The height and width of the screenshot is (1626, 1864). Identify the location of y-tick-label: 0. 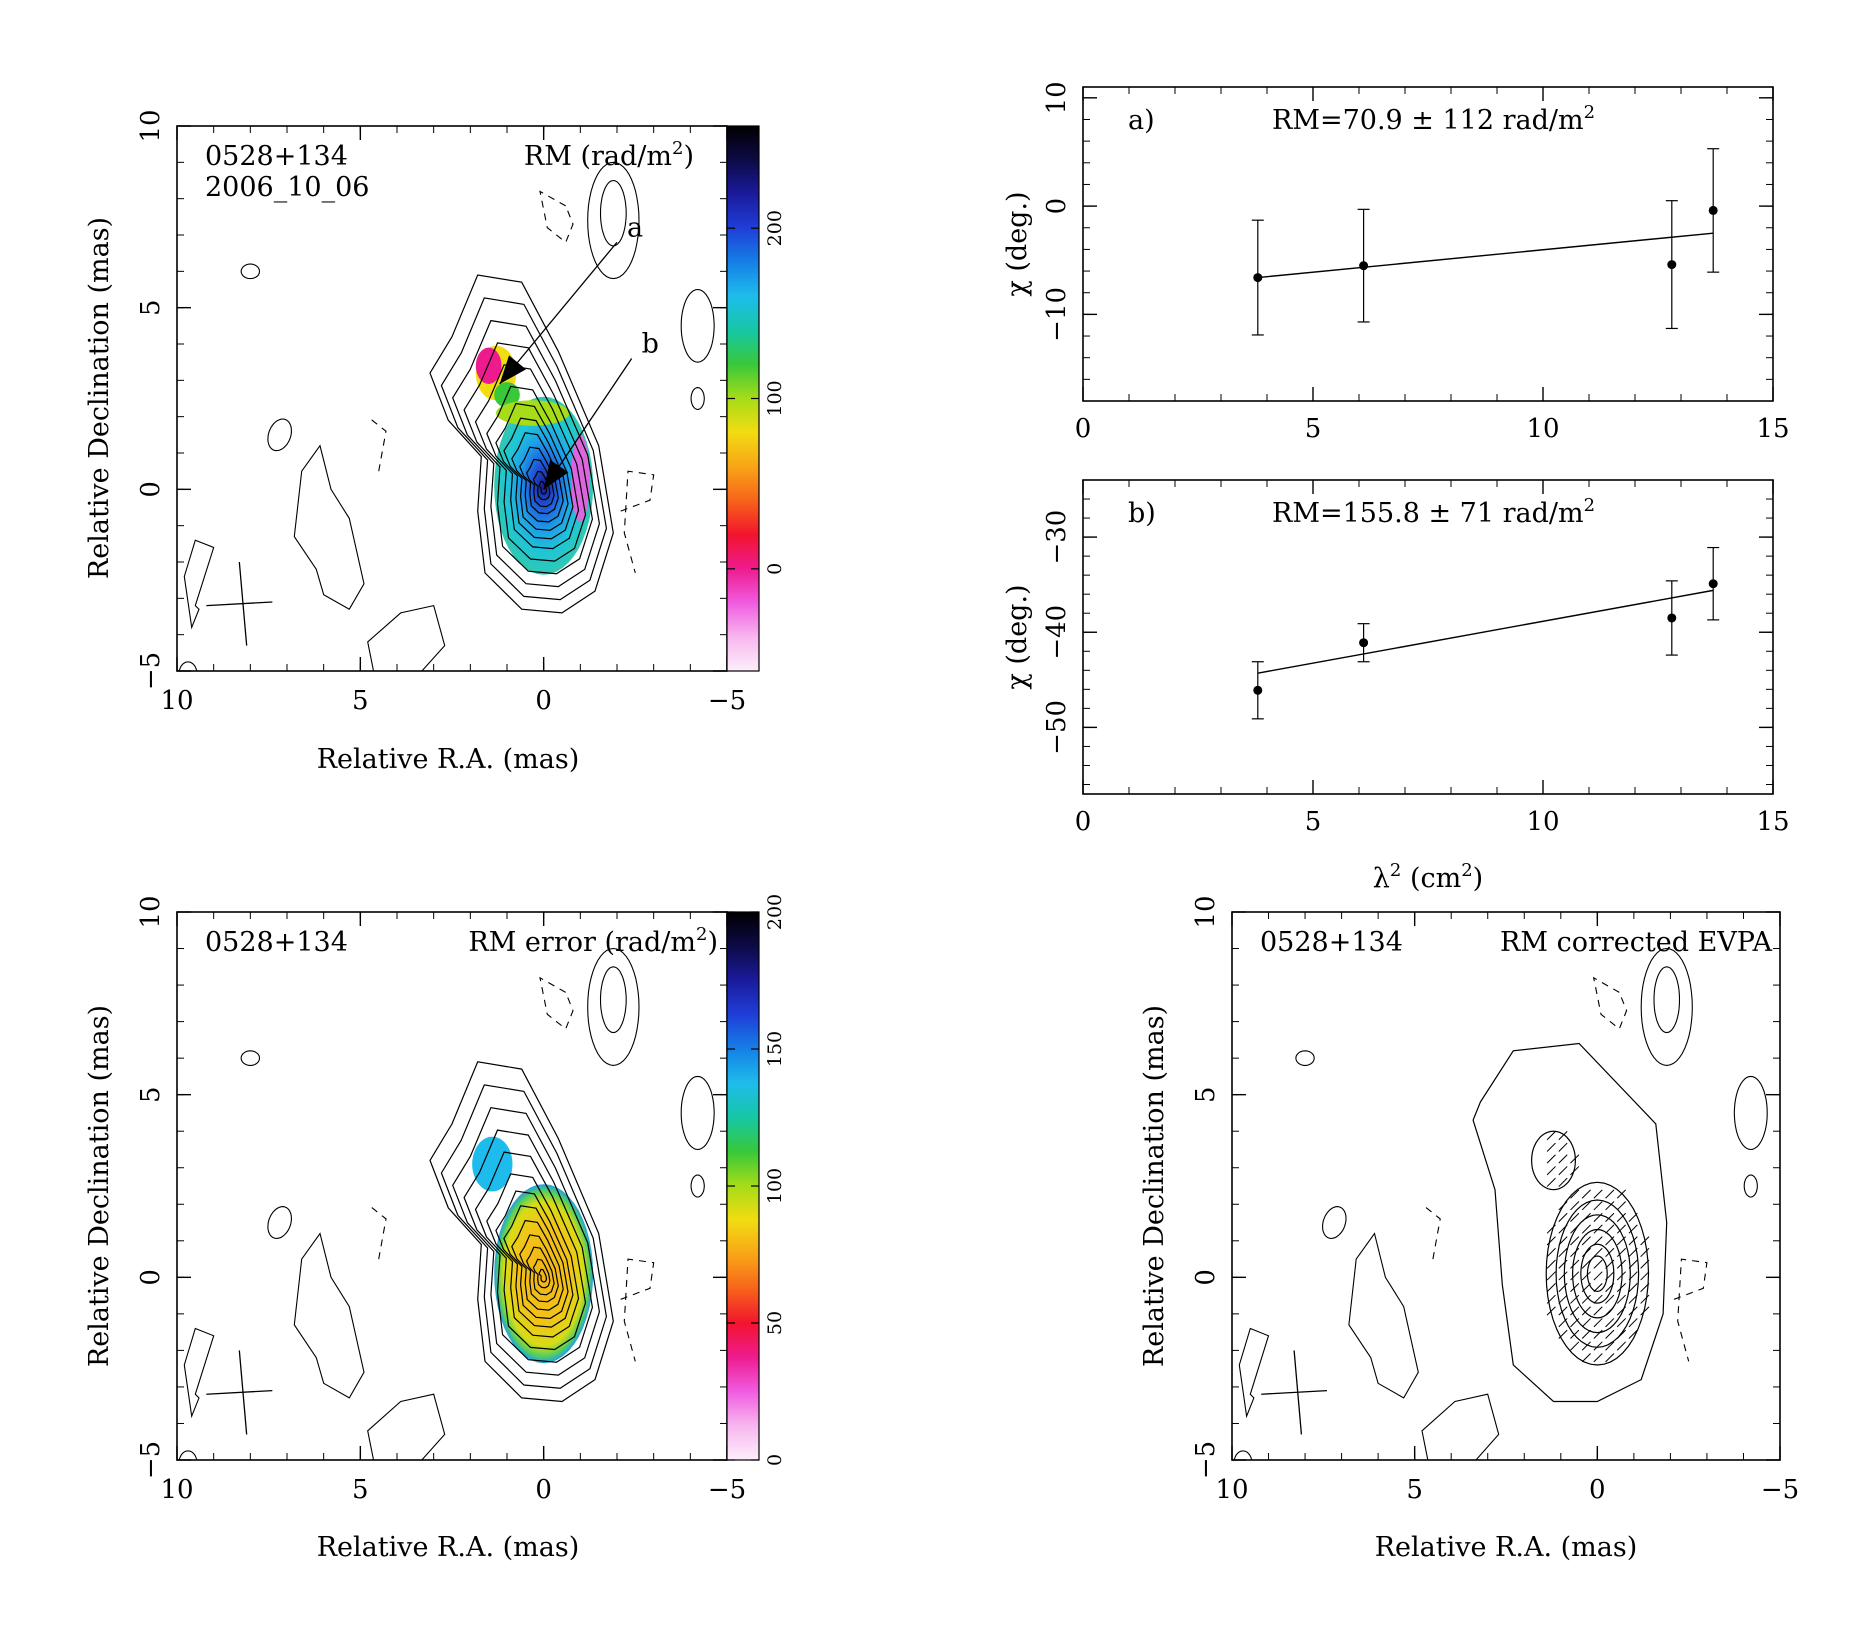
(1057, 206).